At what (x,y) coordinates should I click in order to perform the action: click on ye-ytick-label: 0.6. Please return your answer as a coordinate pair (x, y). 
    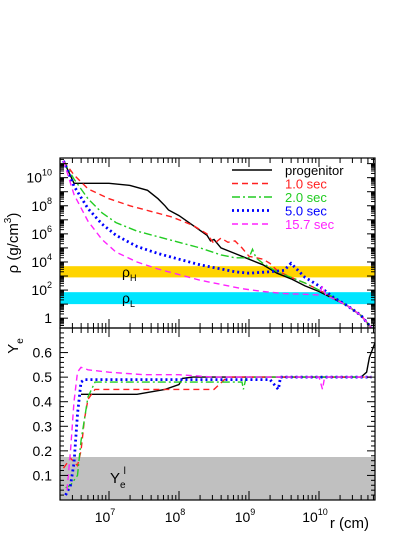
    Looking at the image, I should click on (43, 353).